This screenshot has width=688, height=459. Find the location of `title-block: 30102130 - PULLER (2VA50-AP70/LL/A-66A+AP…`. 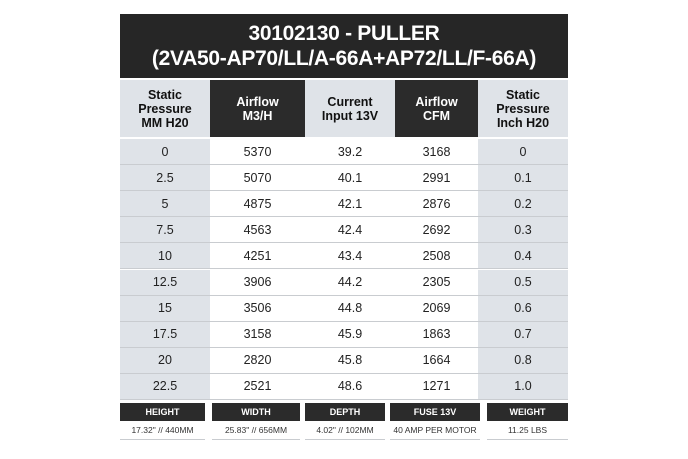

title-block: 30102130 - PULLER (2VA50-AP70/LL/A-66A+AP… is located at coordinates (344, 46).